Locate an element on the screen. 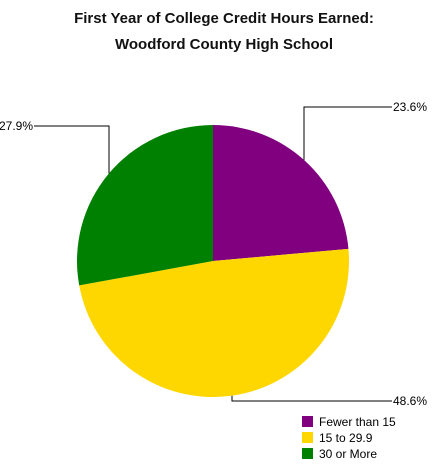 The width and height of the screenshot is (448, 471). slice-label-2: 48.6% is located at coordinates (410, 401).